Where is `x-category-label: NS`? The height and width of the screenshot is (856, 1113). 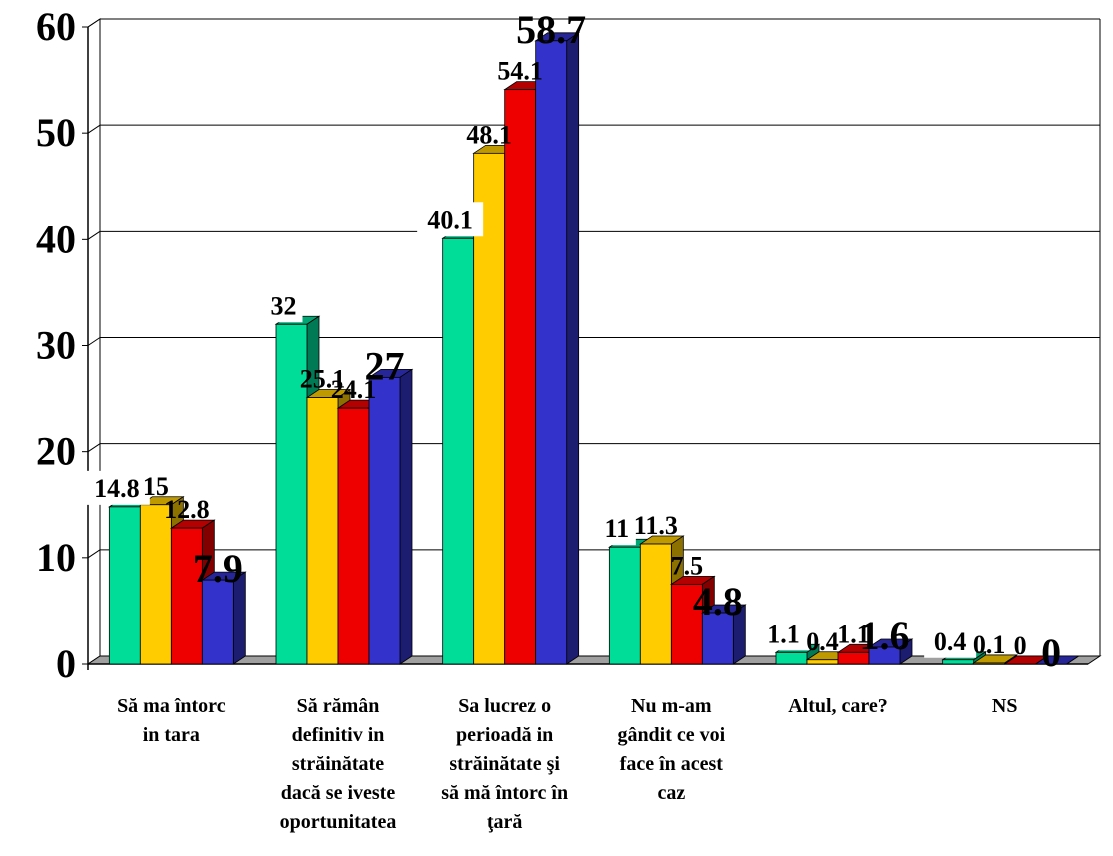
x-category-label: NS is located at coordinates (1005, 706).